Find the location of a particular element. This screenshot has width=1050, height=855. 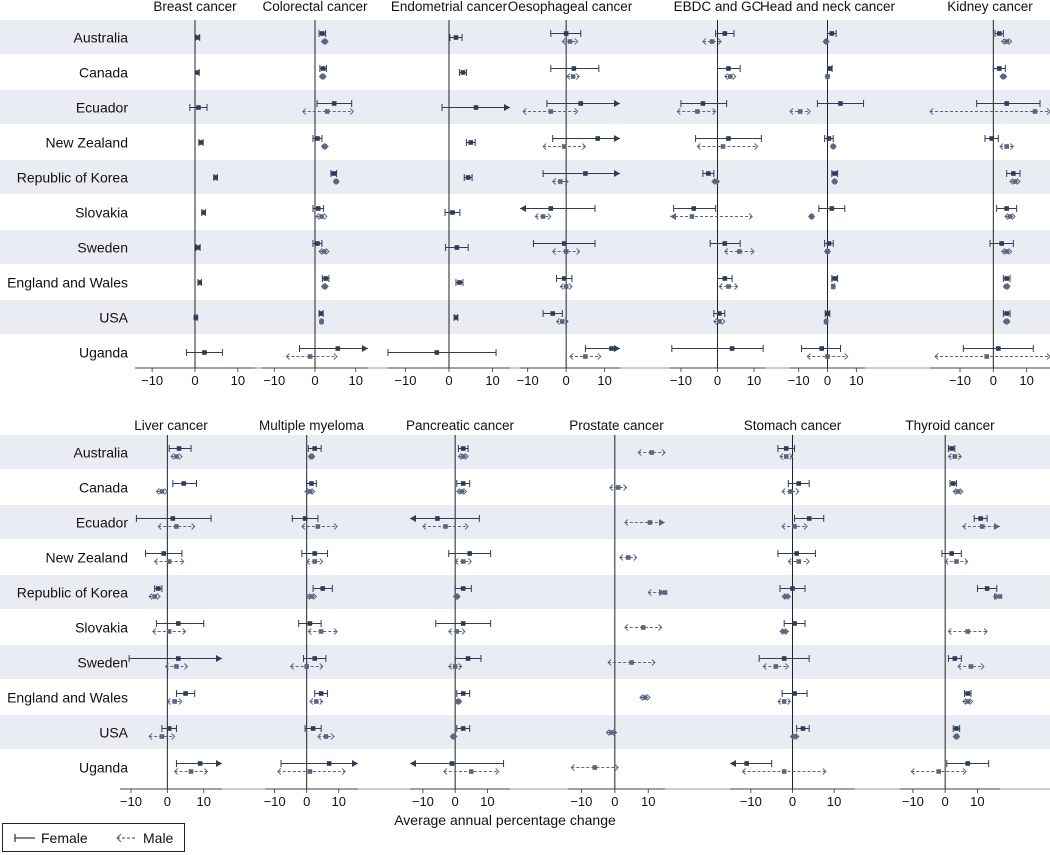

country-label: Canada is located at coordinates (103, 488).